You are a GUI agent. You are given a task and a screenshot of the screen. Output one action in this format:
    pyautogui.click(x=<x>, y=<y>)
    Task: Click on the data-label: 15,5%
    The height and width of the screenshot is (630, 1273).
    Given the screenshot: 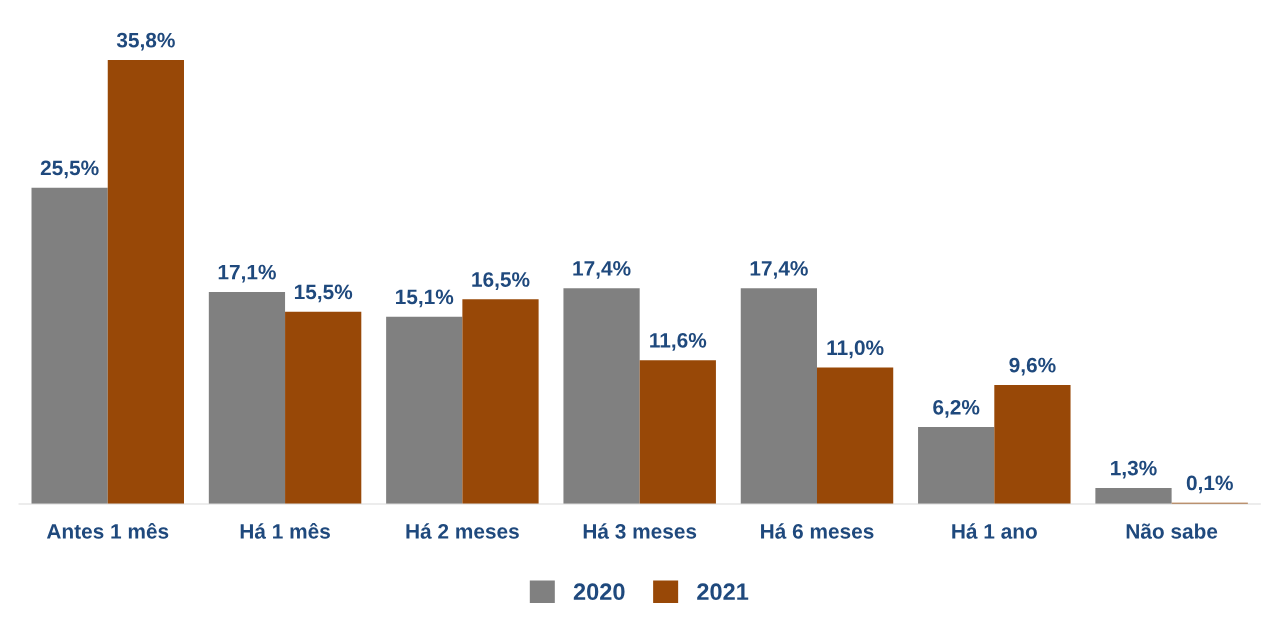 What is the action you would take?
    pyautogui.click(x=323, y=293)
    